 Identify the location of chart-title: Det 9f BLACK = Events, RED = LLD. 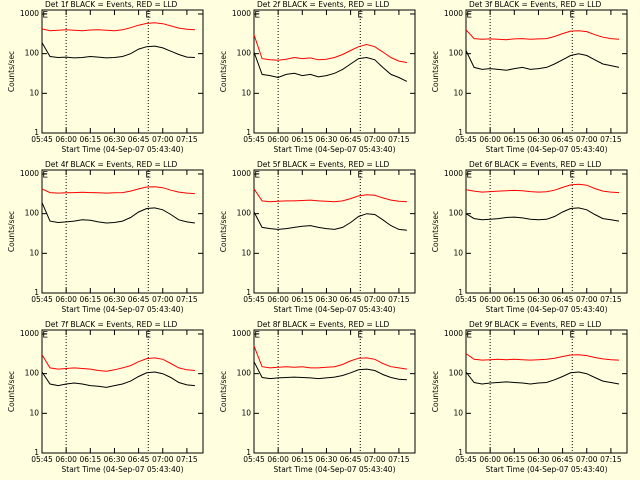
(535, 324).